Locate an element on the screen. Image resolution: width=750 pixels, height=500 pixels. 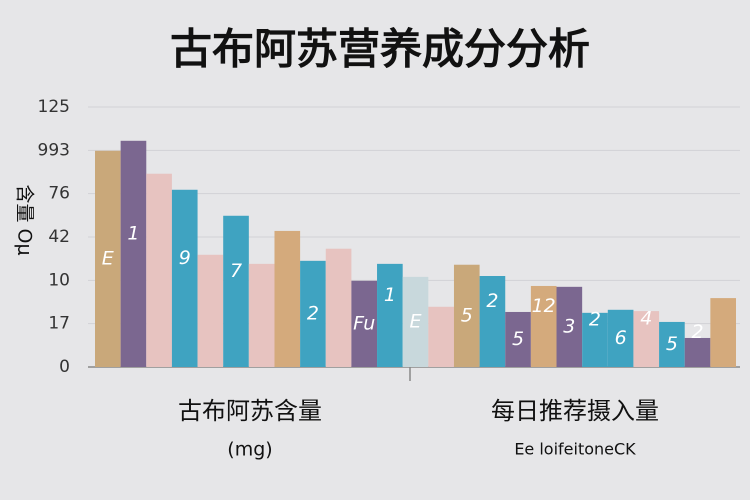
y-tick-label: 10 is located at coordinates (59, 280).